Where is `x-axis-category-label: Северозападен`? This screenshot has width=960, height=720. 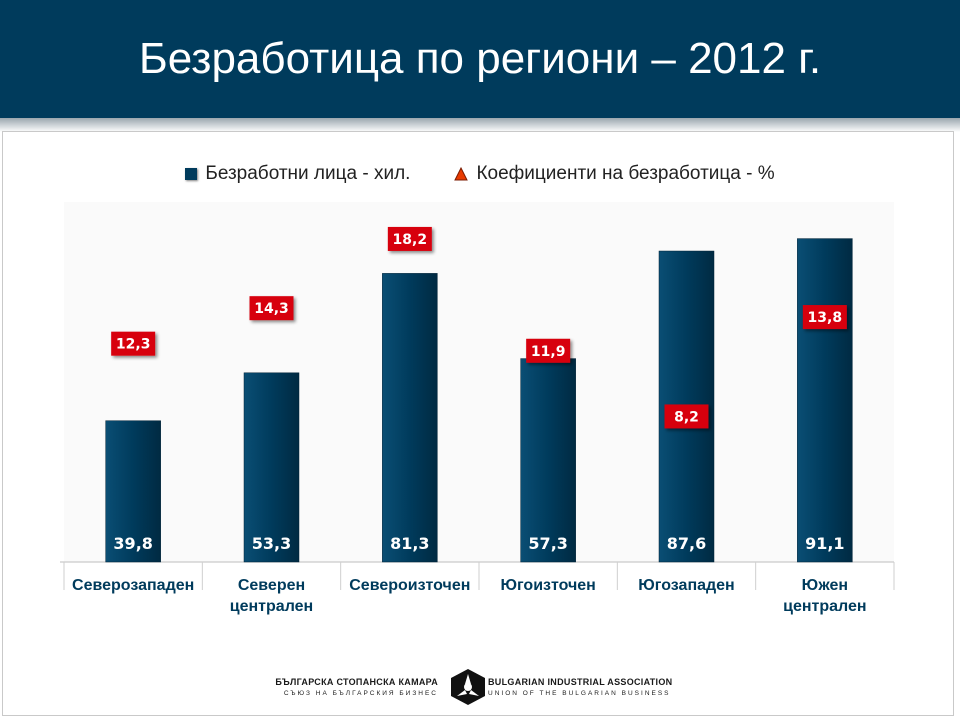 x-axis-category-label: Северозападен is located at coordinates (133, 585).